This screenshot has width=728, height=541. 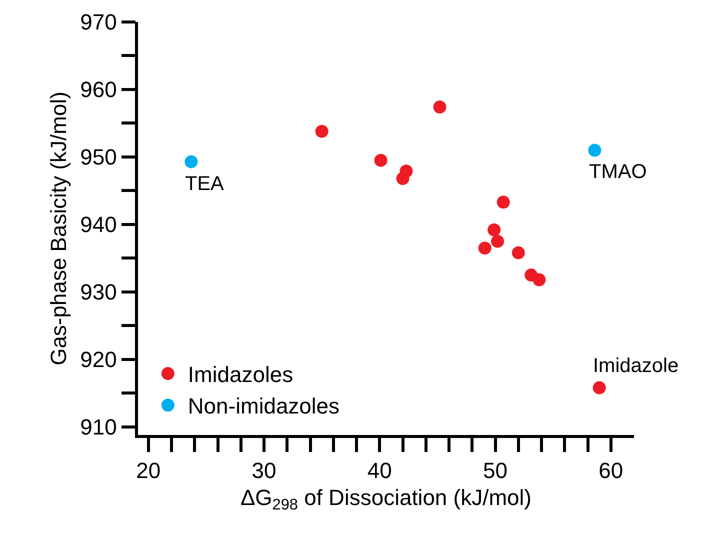 What do you see at coordinates (98, 22) in the screenshot?
I see `y-tick-label: 970` at bounding box center [98, 22].